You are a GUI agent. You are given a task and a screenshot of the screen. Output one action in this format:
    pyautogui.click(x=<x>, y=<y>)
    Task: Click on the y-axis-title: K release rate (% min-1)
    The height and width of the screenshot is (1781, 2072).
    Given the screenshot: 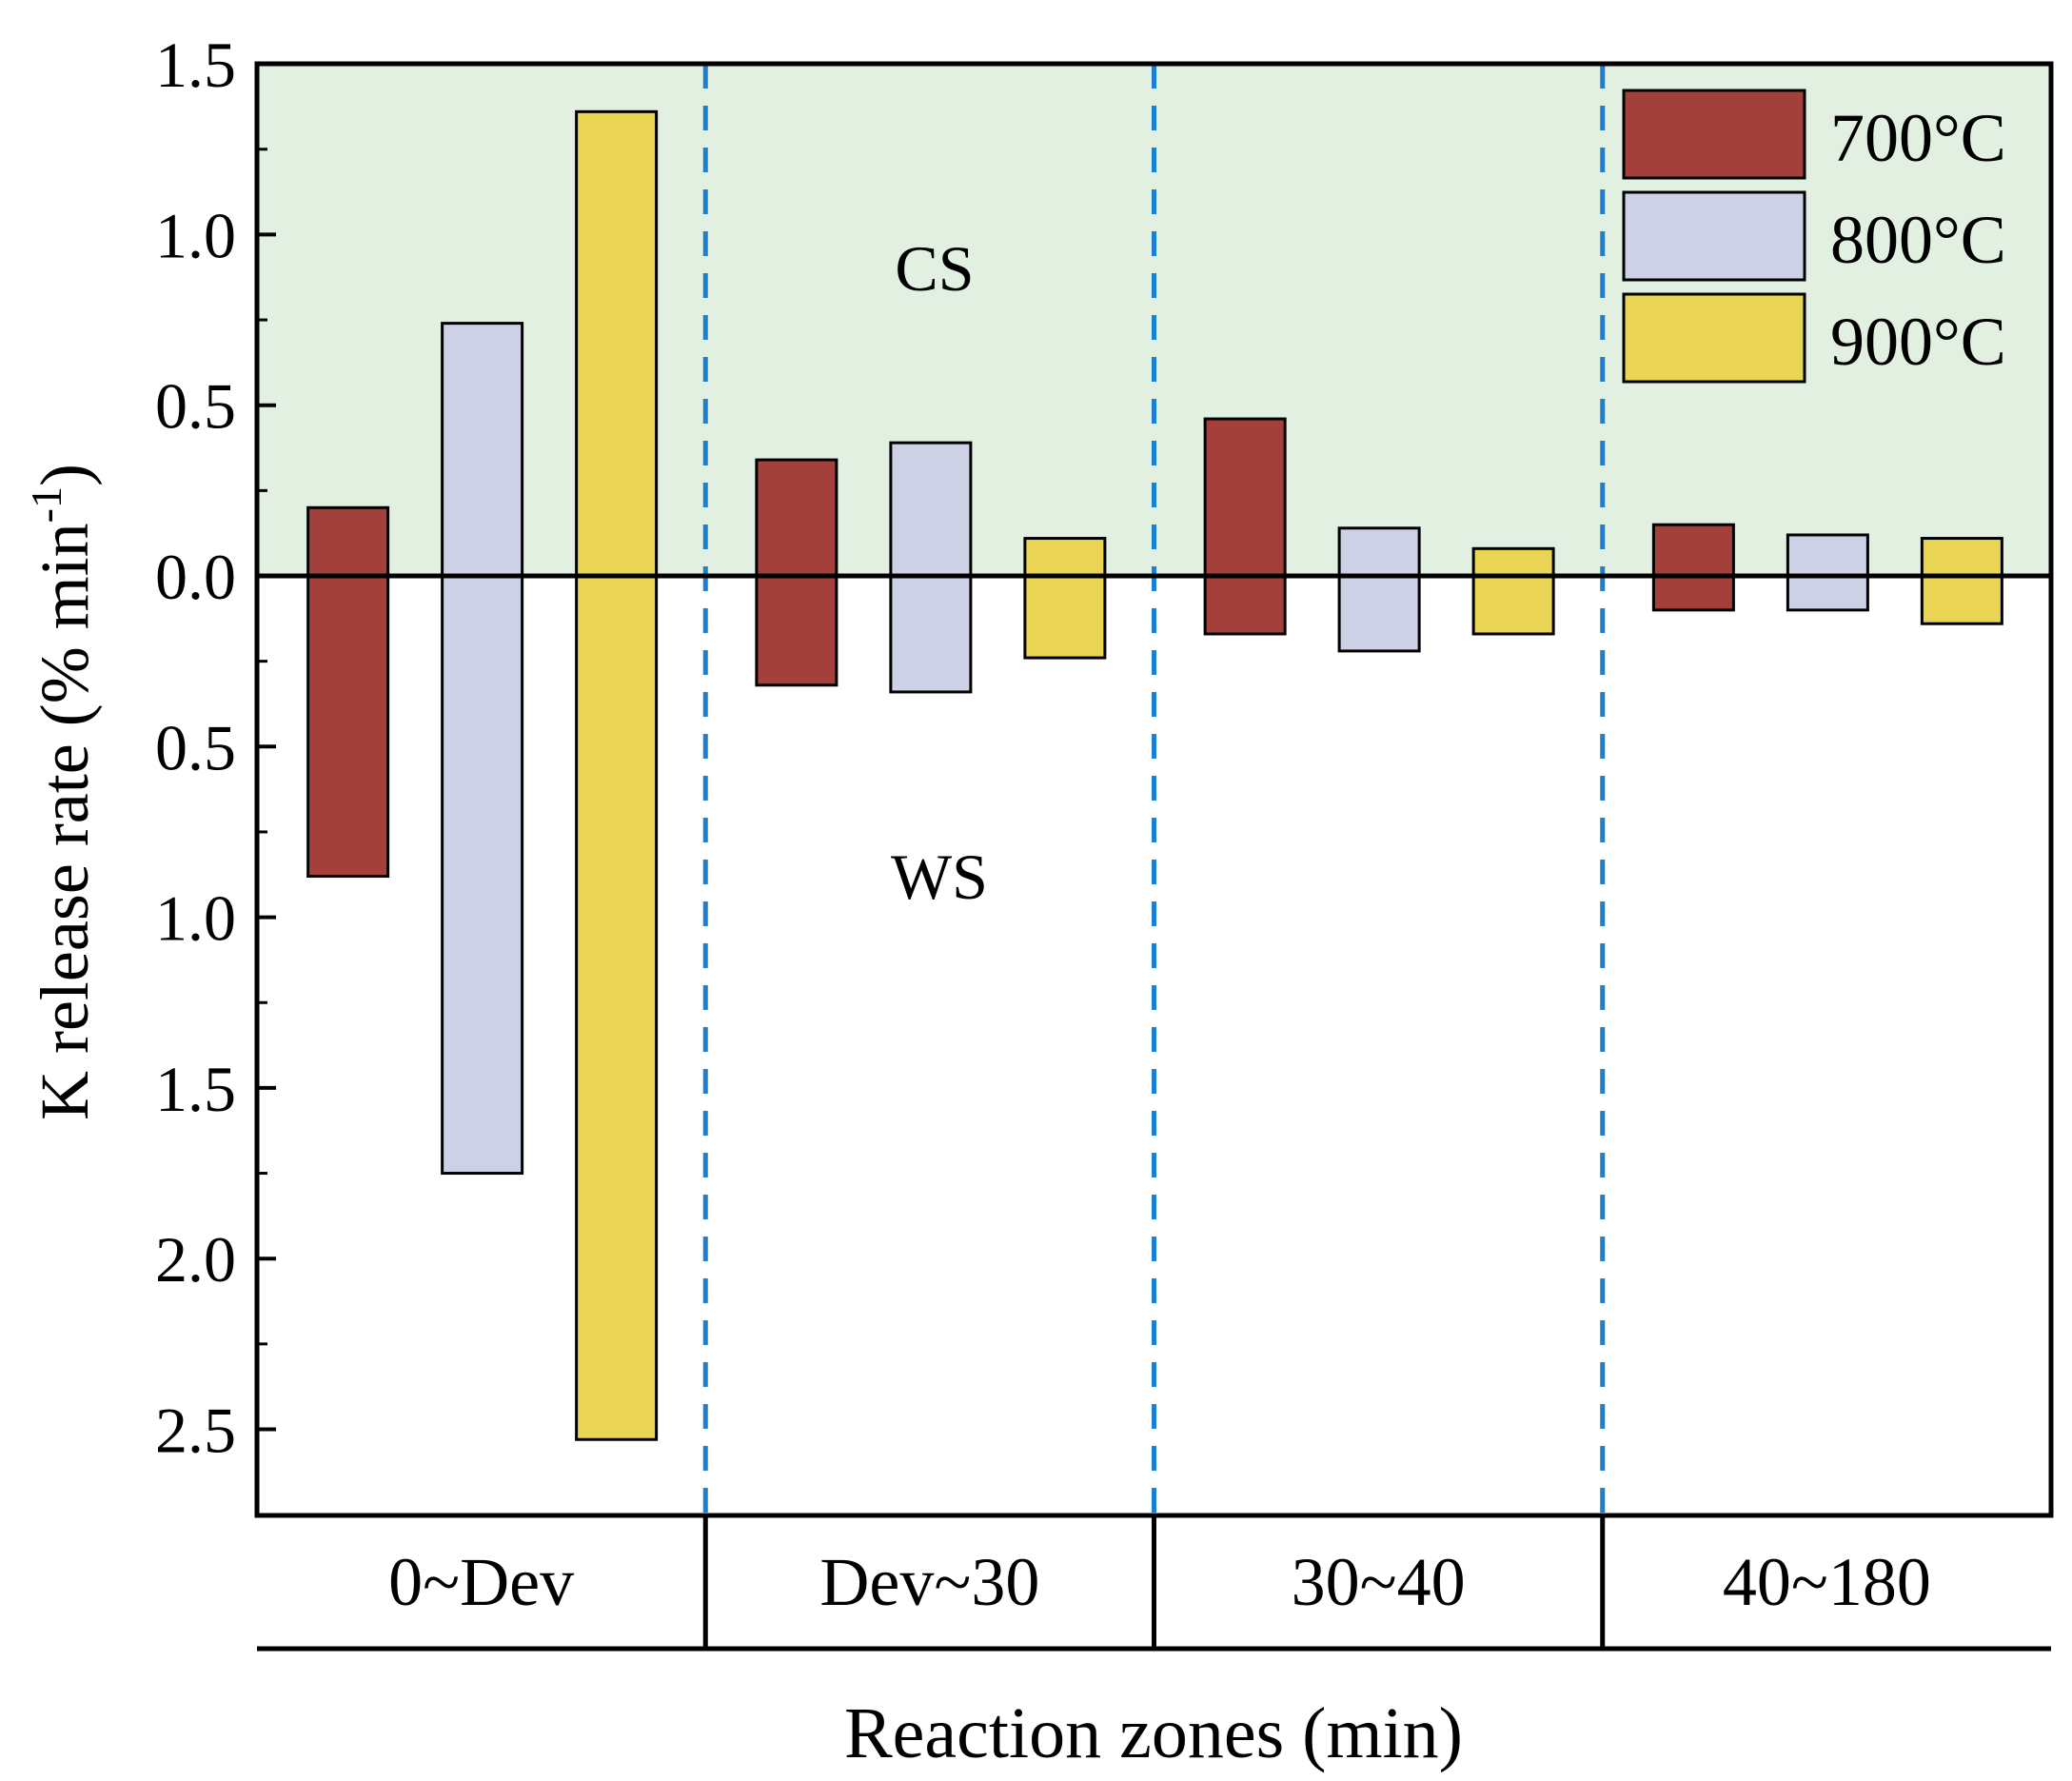 What is the action you would take?
    pyautogui.click(x=62, y=792)
    